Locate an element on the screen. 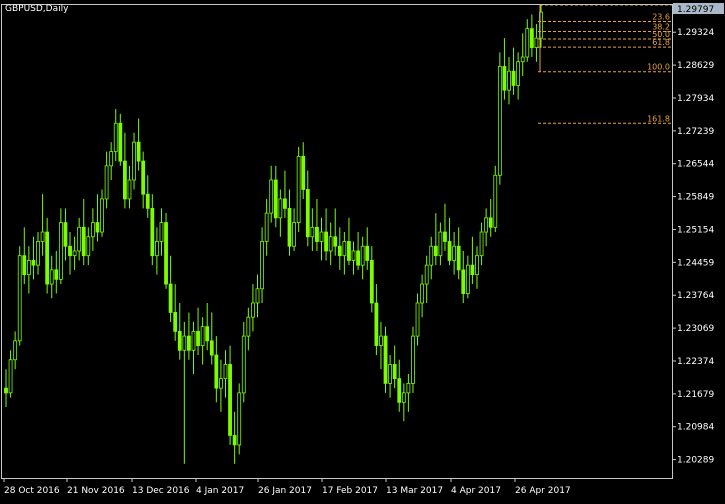 The width and height of the screenshot is (725, 504). price-tick-label: 1.20984 is located at coordinates (695, 428).